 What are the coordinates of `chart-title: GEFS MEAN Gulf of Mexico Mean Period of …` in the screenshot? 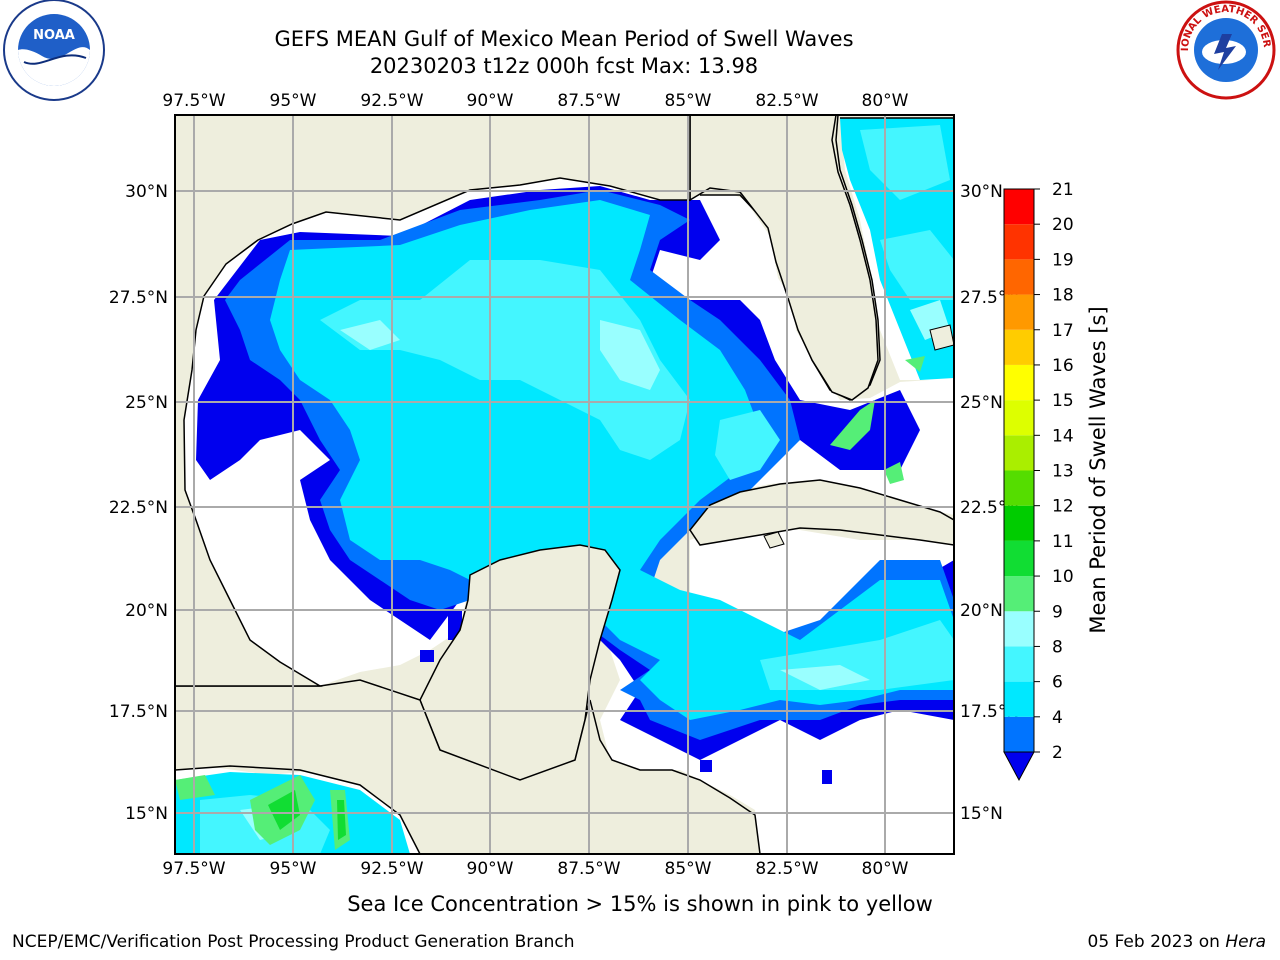 It's located at (564, 39).